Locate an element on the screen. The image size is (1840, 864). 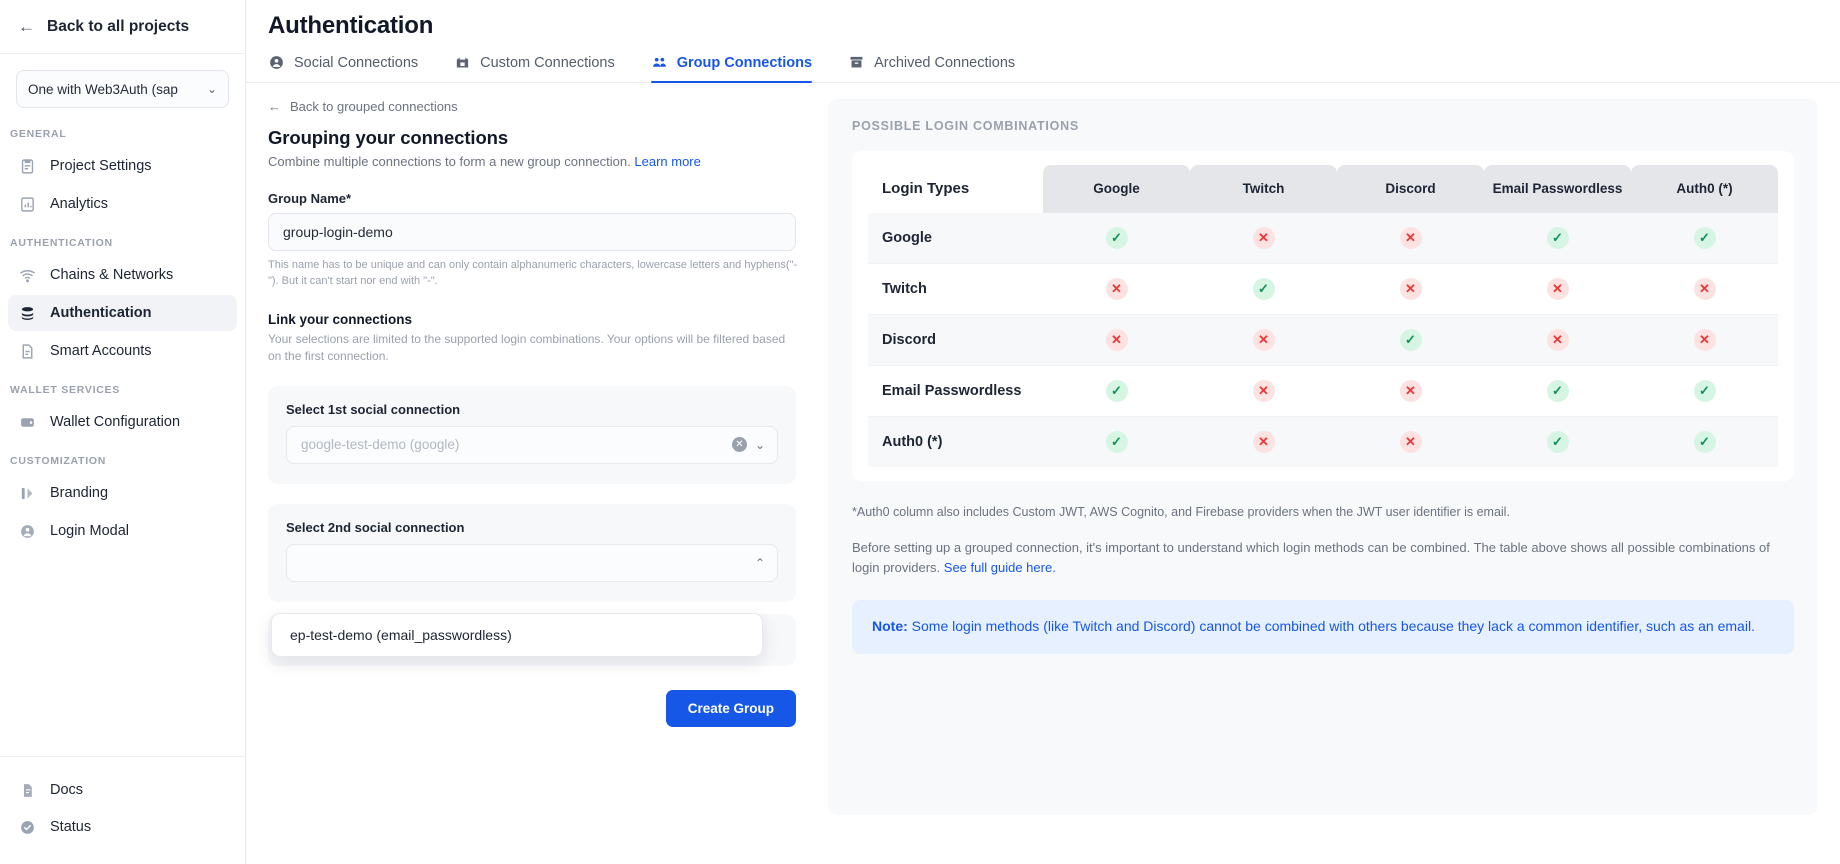
clipboard-icon is located at coordinates (27, 166).